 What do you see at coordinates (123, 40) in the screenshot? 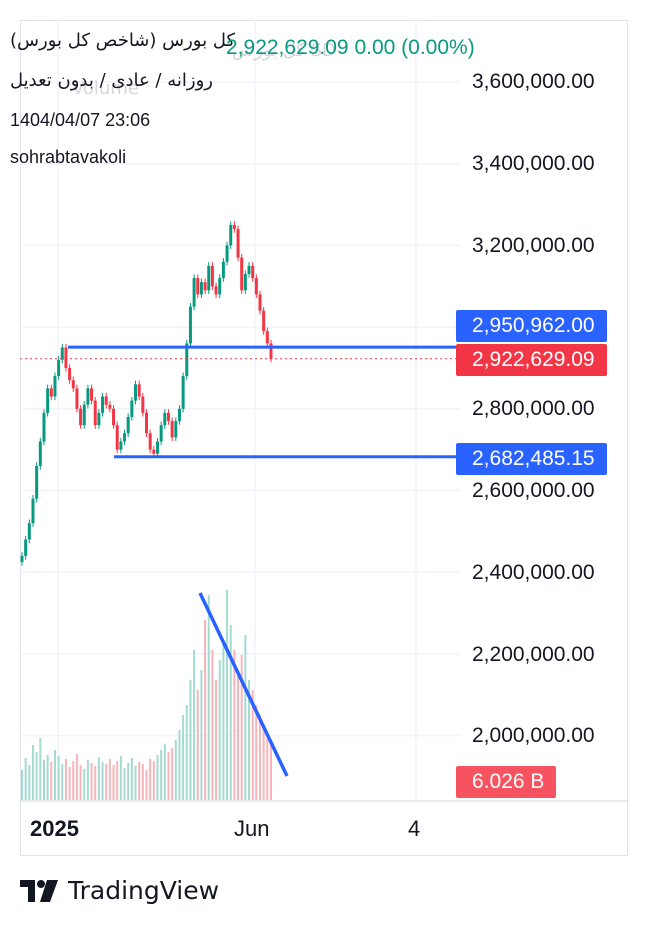
I see `symbol-title: کل بورس (شاخص کل بورس)` at bounding box center [123, 40].